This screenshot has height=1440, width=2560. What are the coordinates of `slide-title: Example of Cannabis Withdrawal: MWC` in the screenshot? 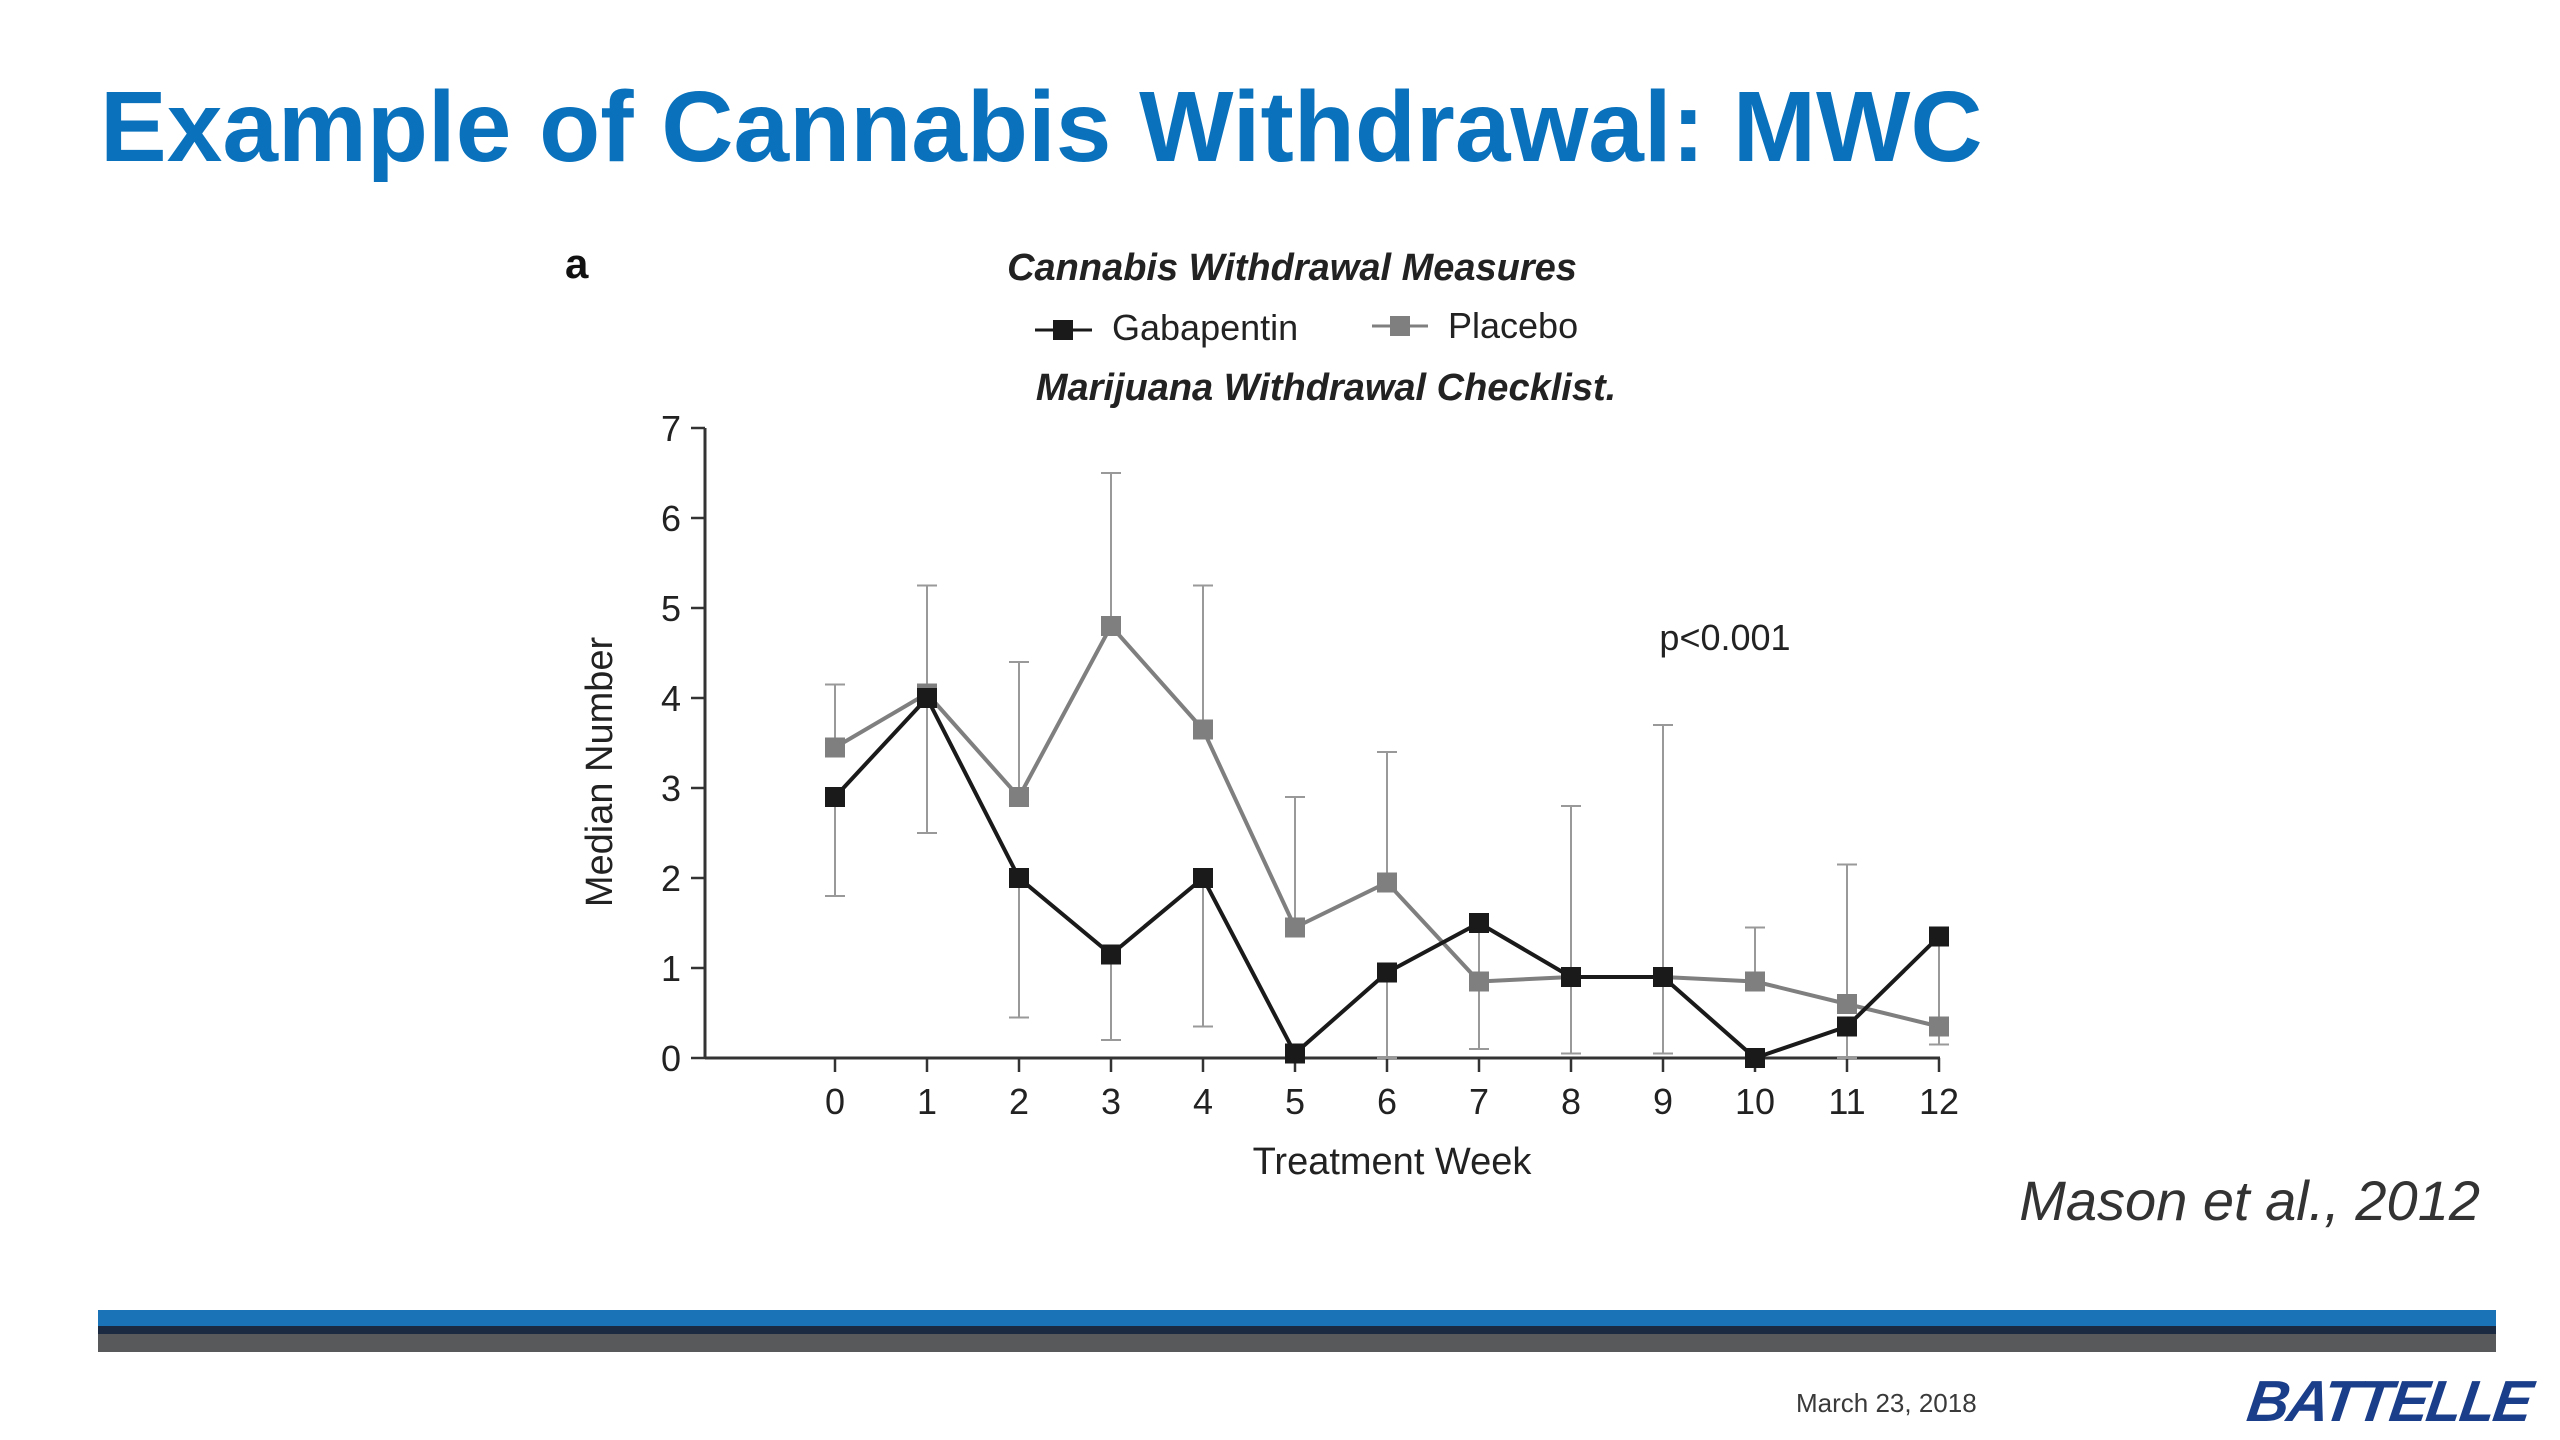 It's located at (1041, 127).